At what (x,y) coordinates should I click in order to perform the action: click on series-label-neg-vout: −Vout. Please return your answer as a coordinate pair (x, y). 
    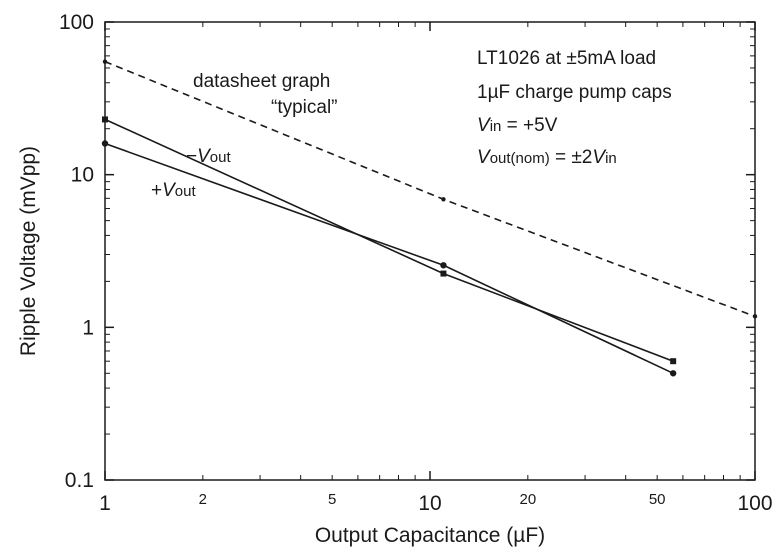
    Looking at the image, I should click on (208, 156).